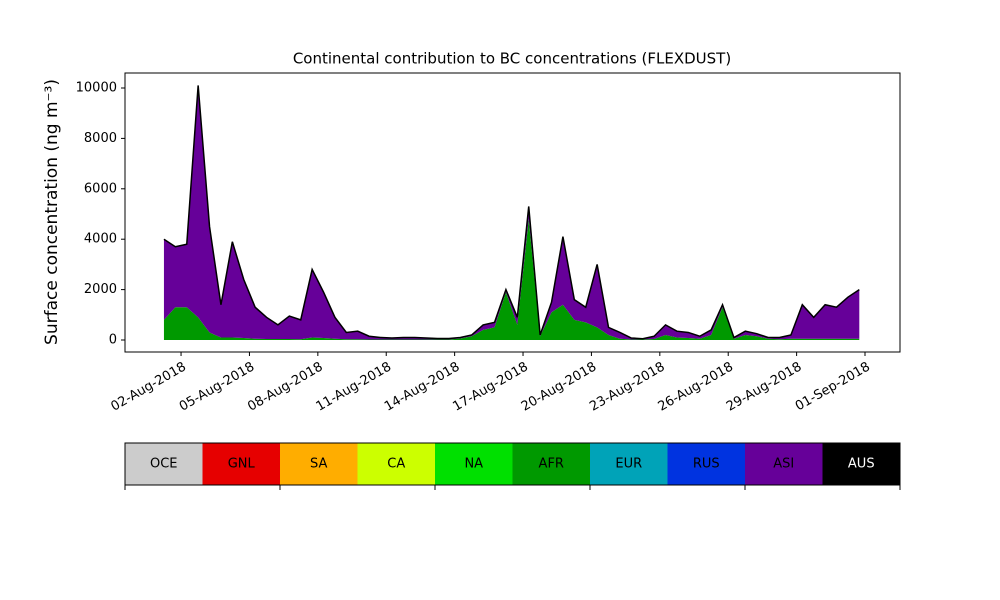 The width and height of the screenshot is (1000, 600). What do you see at coordinates (100, 138) in the screenshot?
I see `y-tick-label: 8000` at bounding box center [100, 138].